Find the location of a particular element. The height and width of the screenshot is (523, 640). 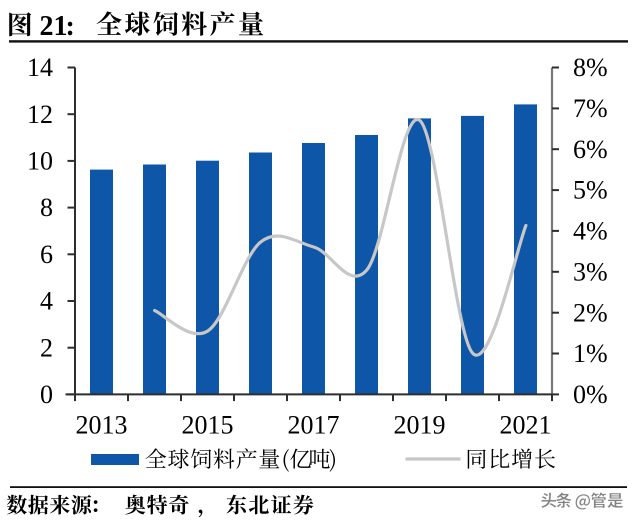

svg-text: 6% is located at coordinates (590, 149).